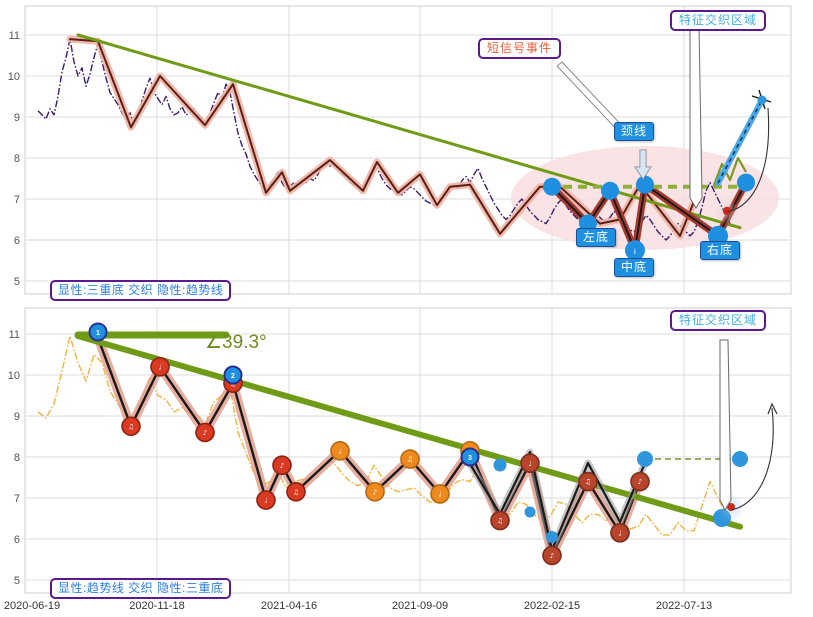 The image size is (813, 617). I want to click on short-signal-event-label: 短信号事件, so click(520, 48).